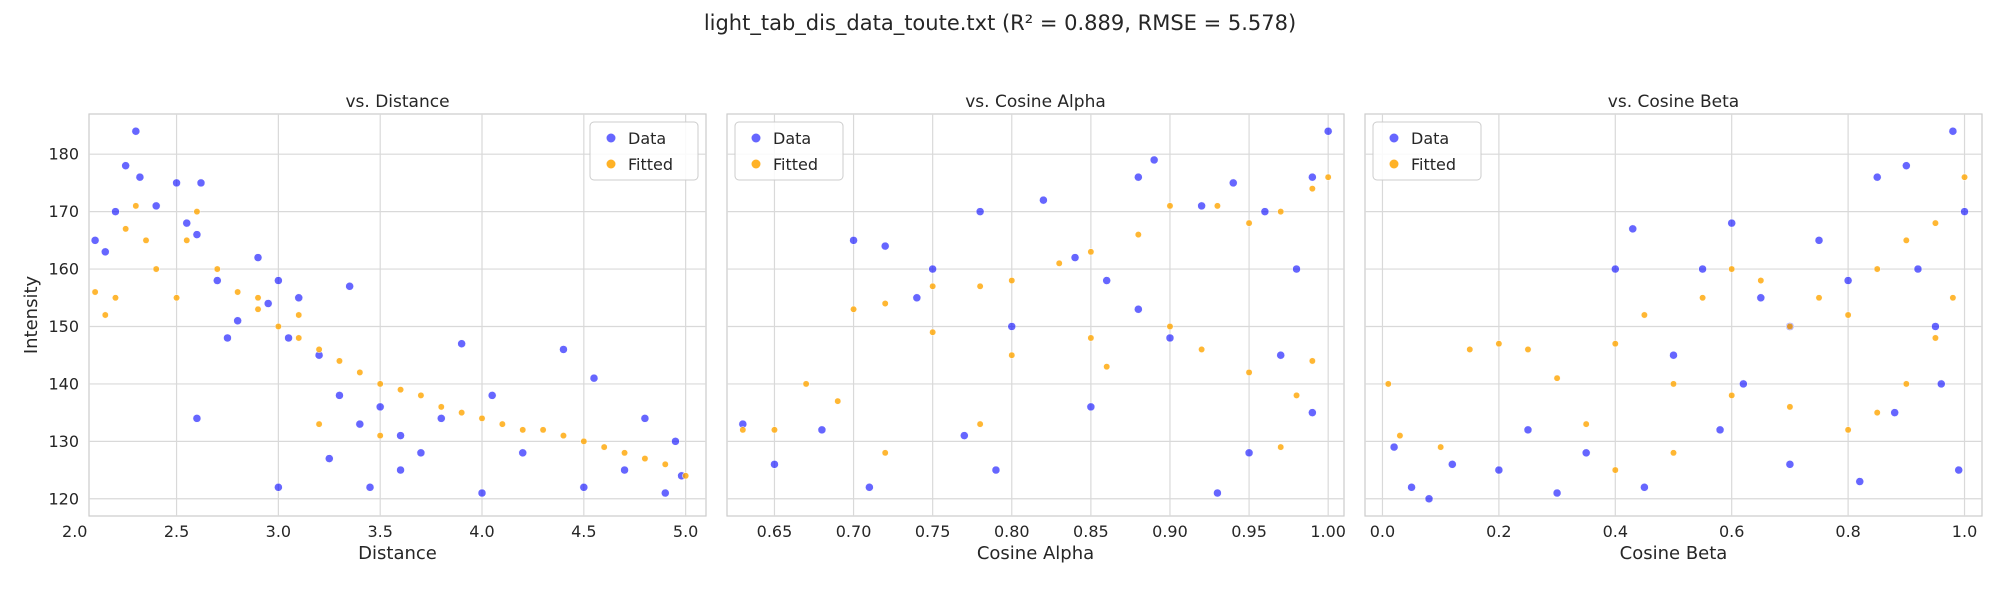 The image size is (2000, 600). What do you see at coordinates (63, 441) in the screenshot?
I see `y-tick-label: 130` at bounding box center [63, 441].